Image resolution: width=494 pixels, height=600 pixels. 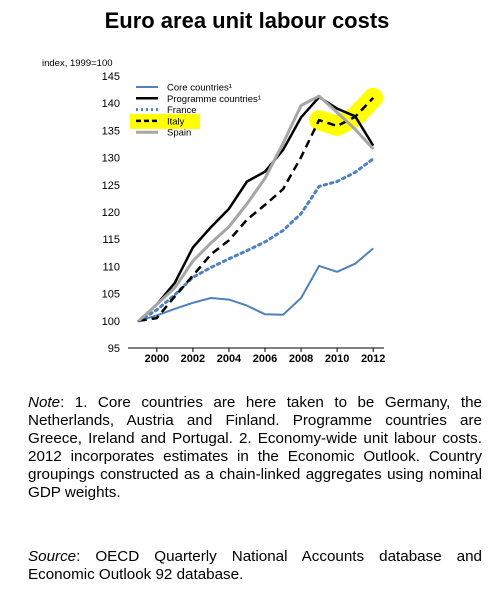 I want to click on y-tick-label: 120, so click(x=111, y=213).